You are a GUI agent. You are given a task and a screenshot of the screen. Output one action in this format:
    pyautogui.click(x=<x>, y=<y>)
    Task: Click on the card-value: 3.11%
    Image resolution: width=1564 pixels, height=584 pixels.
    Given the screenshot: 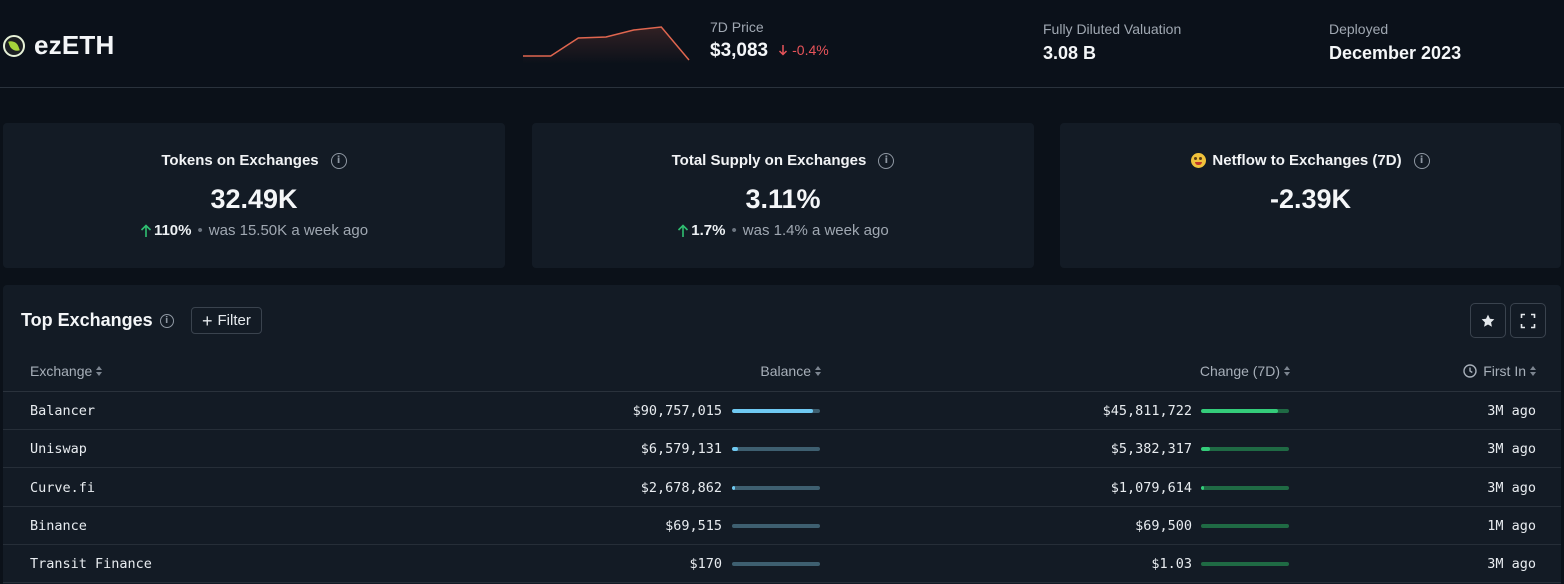 What is the action you would take?
    pyautogui.click(x=783, y=199)
    